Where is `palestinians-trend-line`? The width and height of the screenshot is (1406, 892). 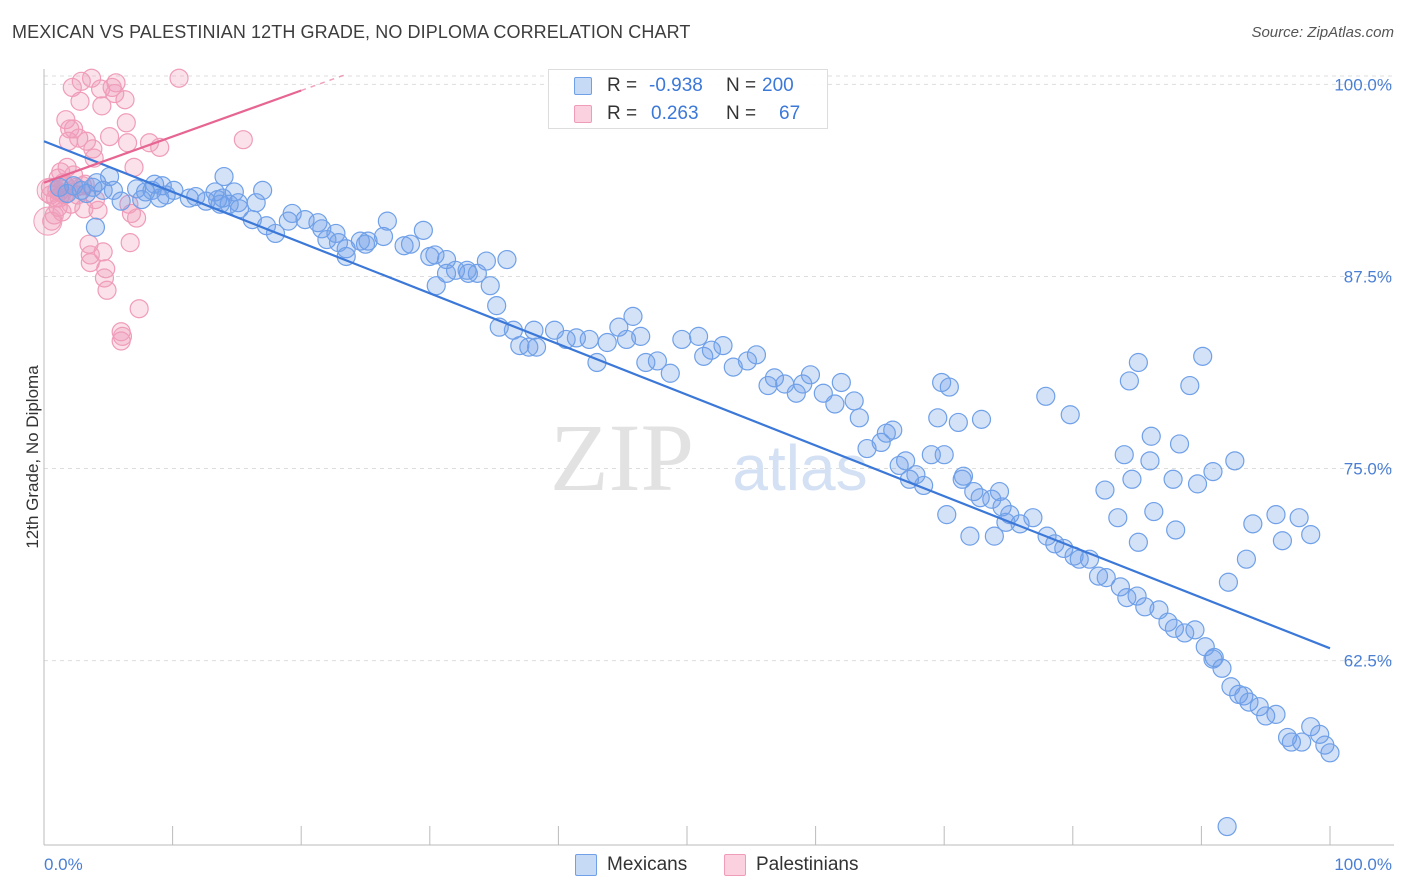
palestinians-trend-line is located at coordinates (172, 136).